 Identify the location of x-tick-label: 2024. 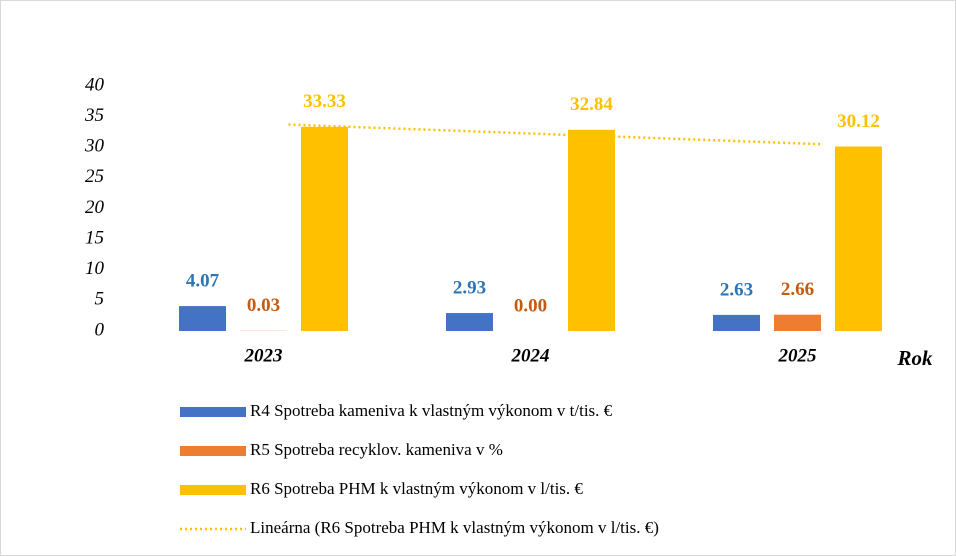
(530, 355).